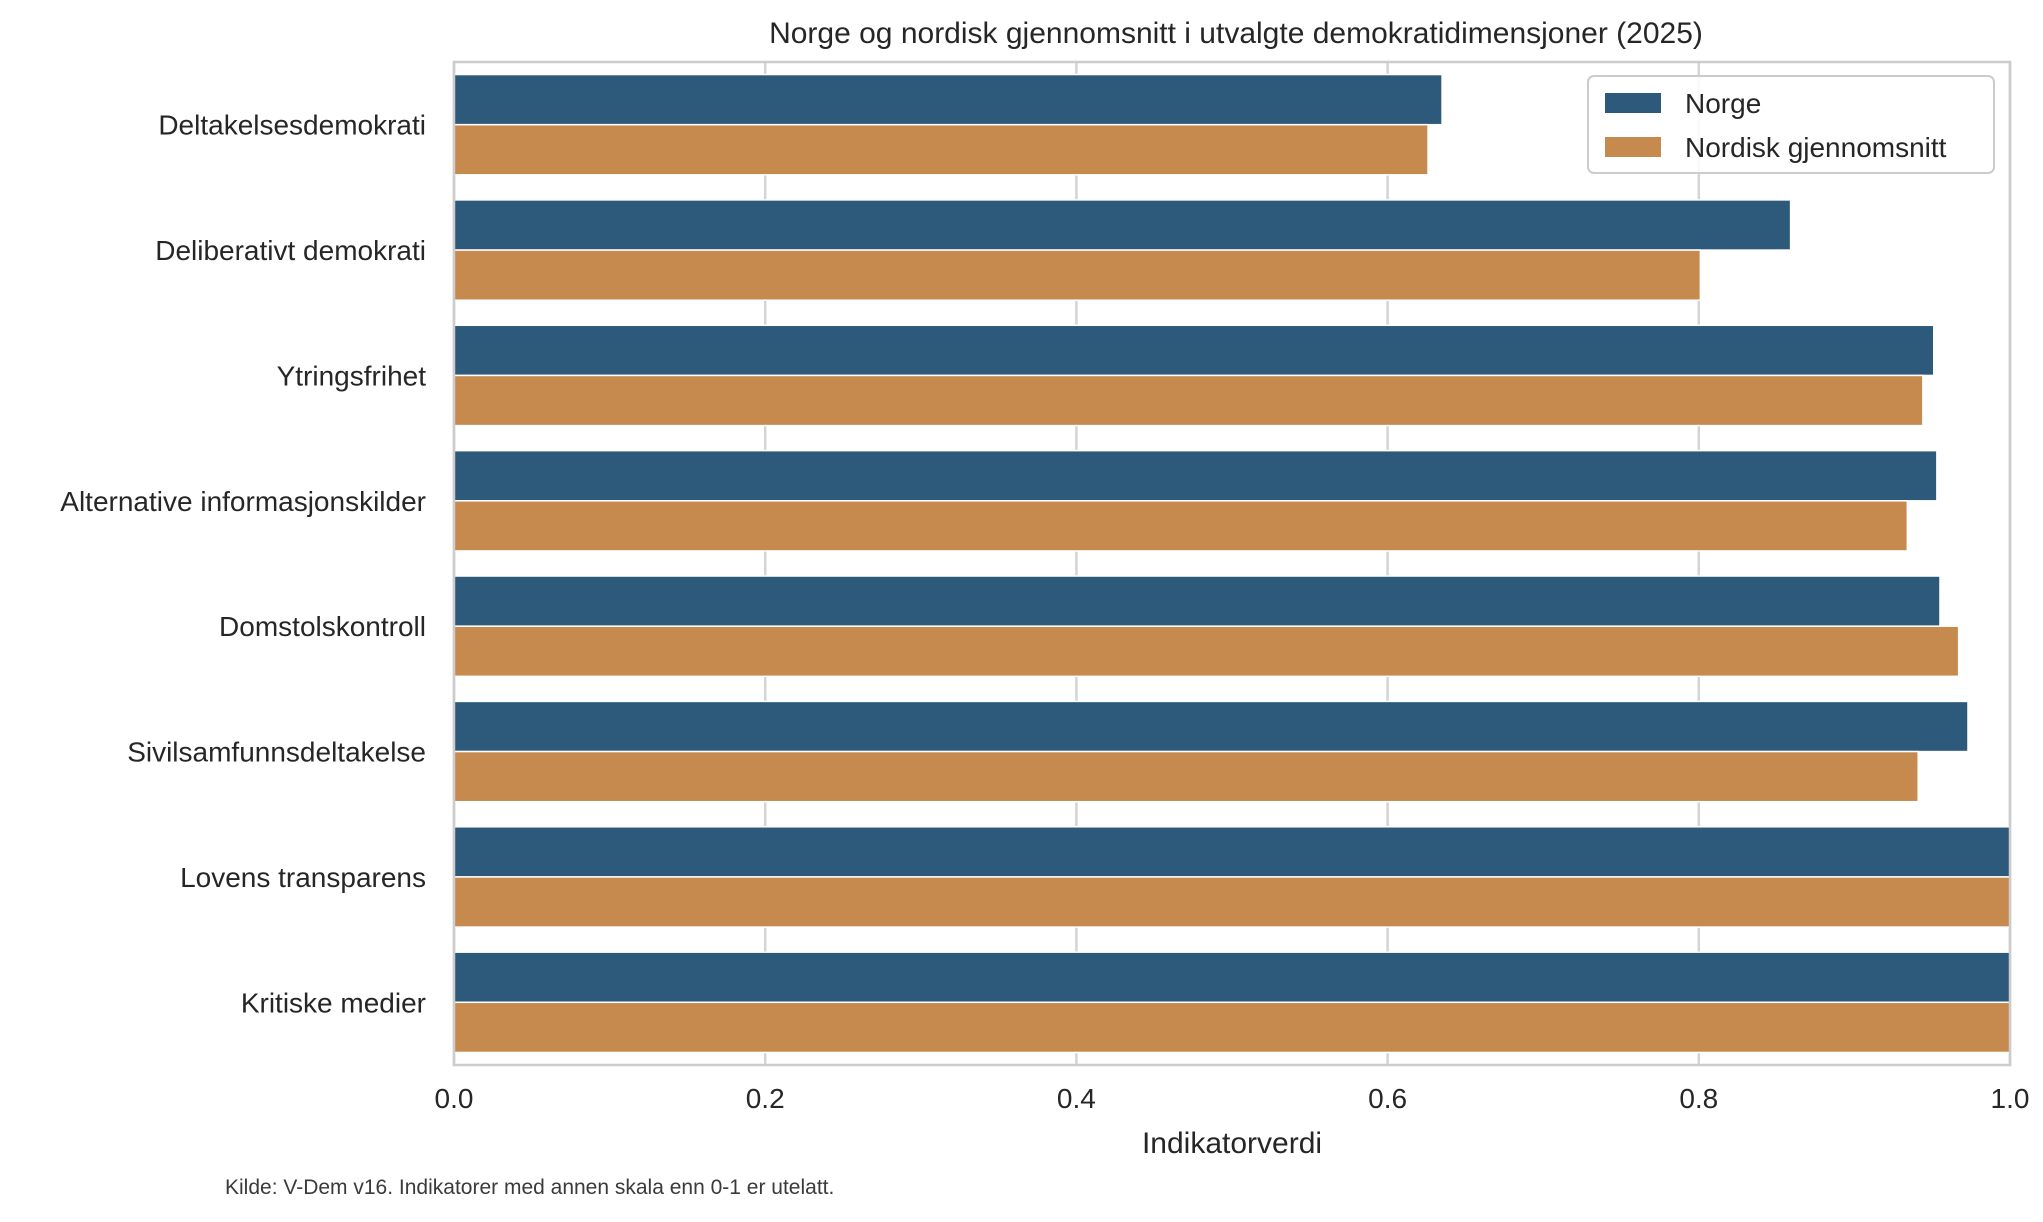  What do you see at coordinates (290, 250) in the screenshot?
I see `category-label: Deliberativt demokrati` at bounding box center [290, 250].